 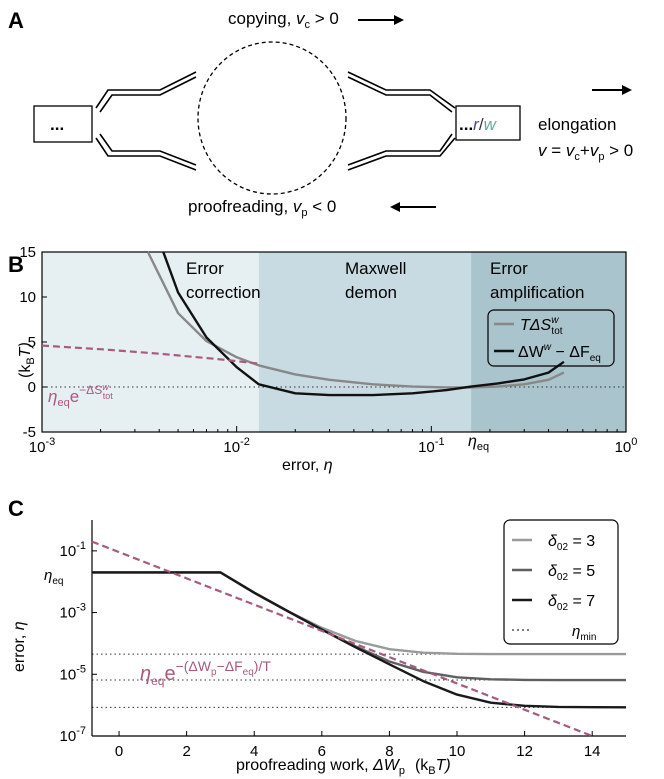 I want to click on panel-c-eta-eq: ηeq, so click(x=53, y=577).